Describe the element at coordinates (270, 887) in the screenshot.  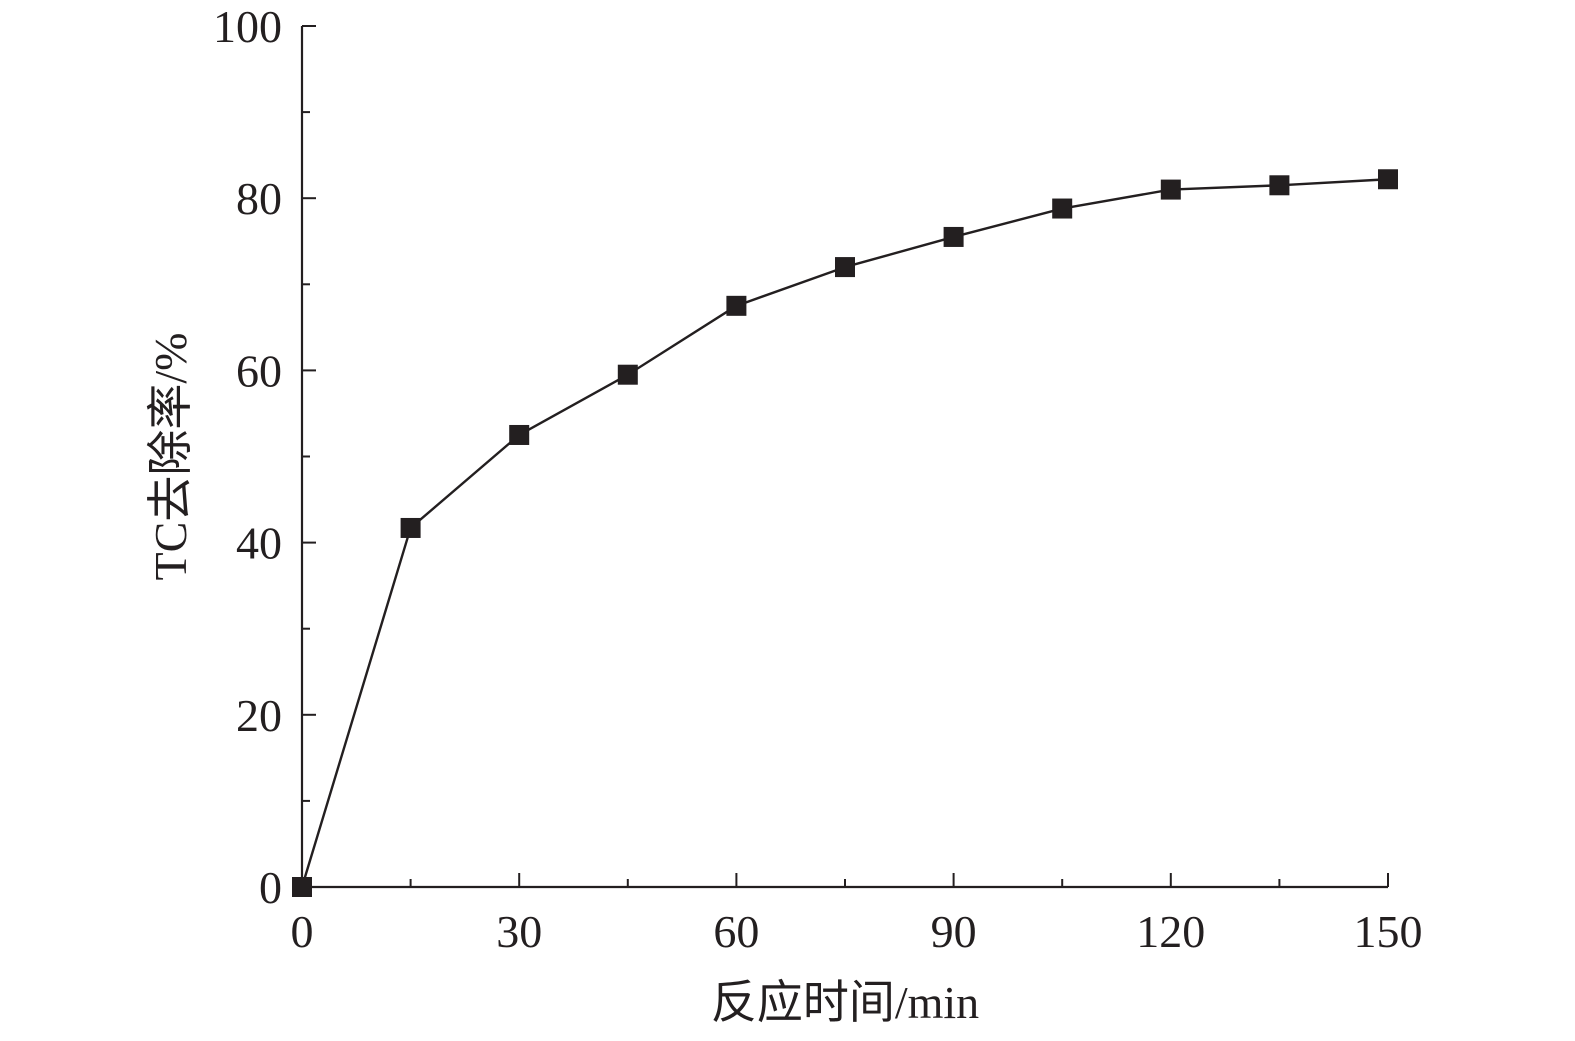
I see `y-tick-label: 0` at that location.